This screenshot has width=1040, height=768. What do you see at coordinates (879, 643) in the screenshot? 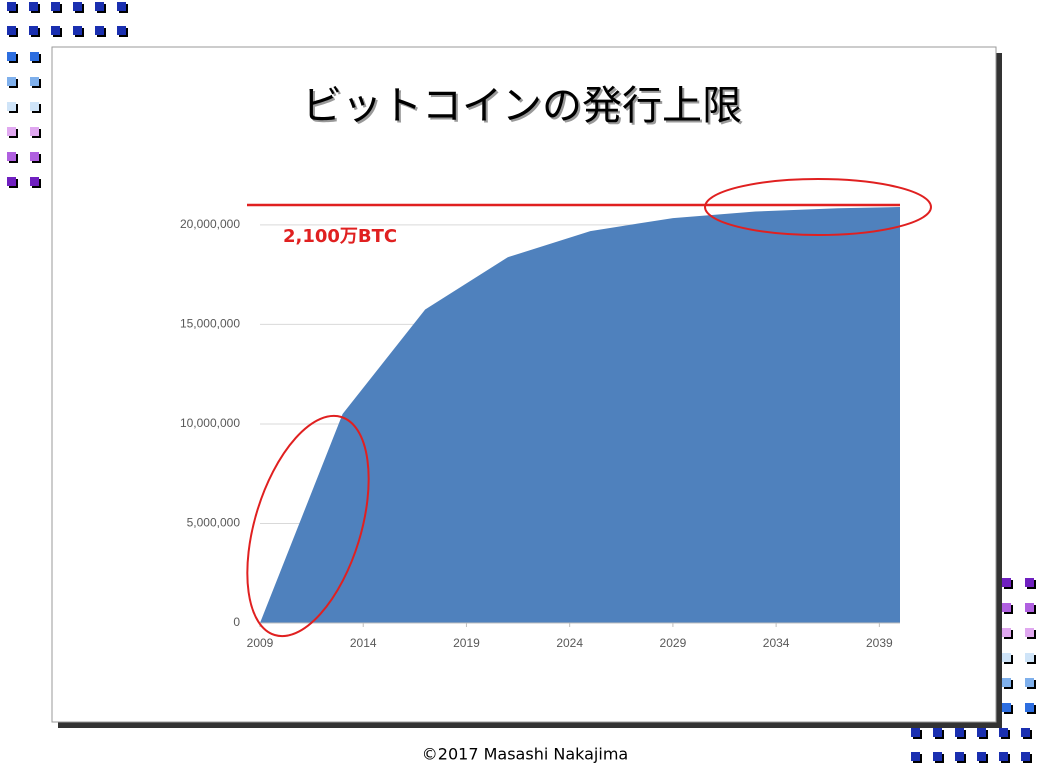
I see `x-tick-label: 2039` at bounding box center [879, 643].